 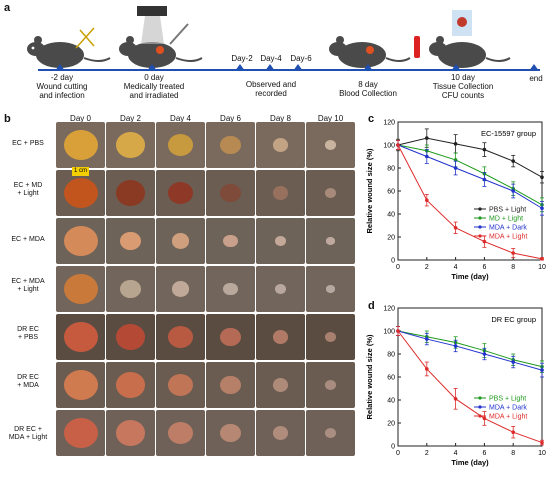 I want to click on y-tick-label: 100, so click(x=389, y=146).